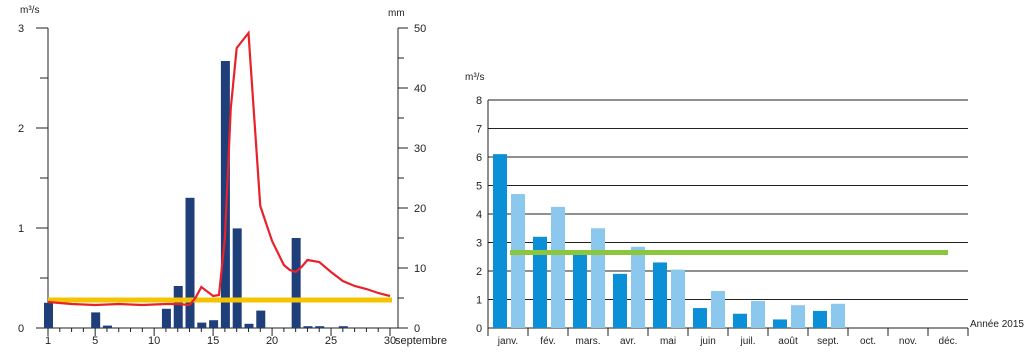  Describe the element at coordinates (668, 341) in the screenshot. I see `monthly-category-label: mai` at that location.